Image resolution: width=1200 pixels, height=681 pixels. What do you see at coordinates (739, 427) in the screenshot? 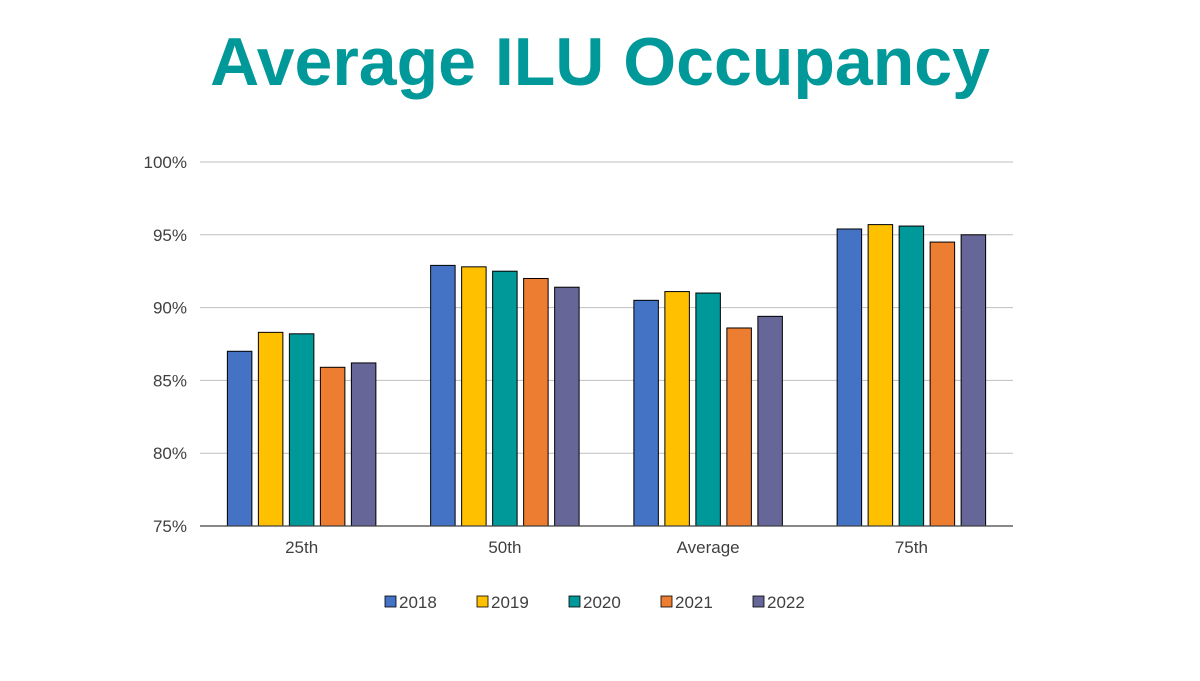
I see `bar-2021-average` at bounding box center [739, 427].